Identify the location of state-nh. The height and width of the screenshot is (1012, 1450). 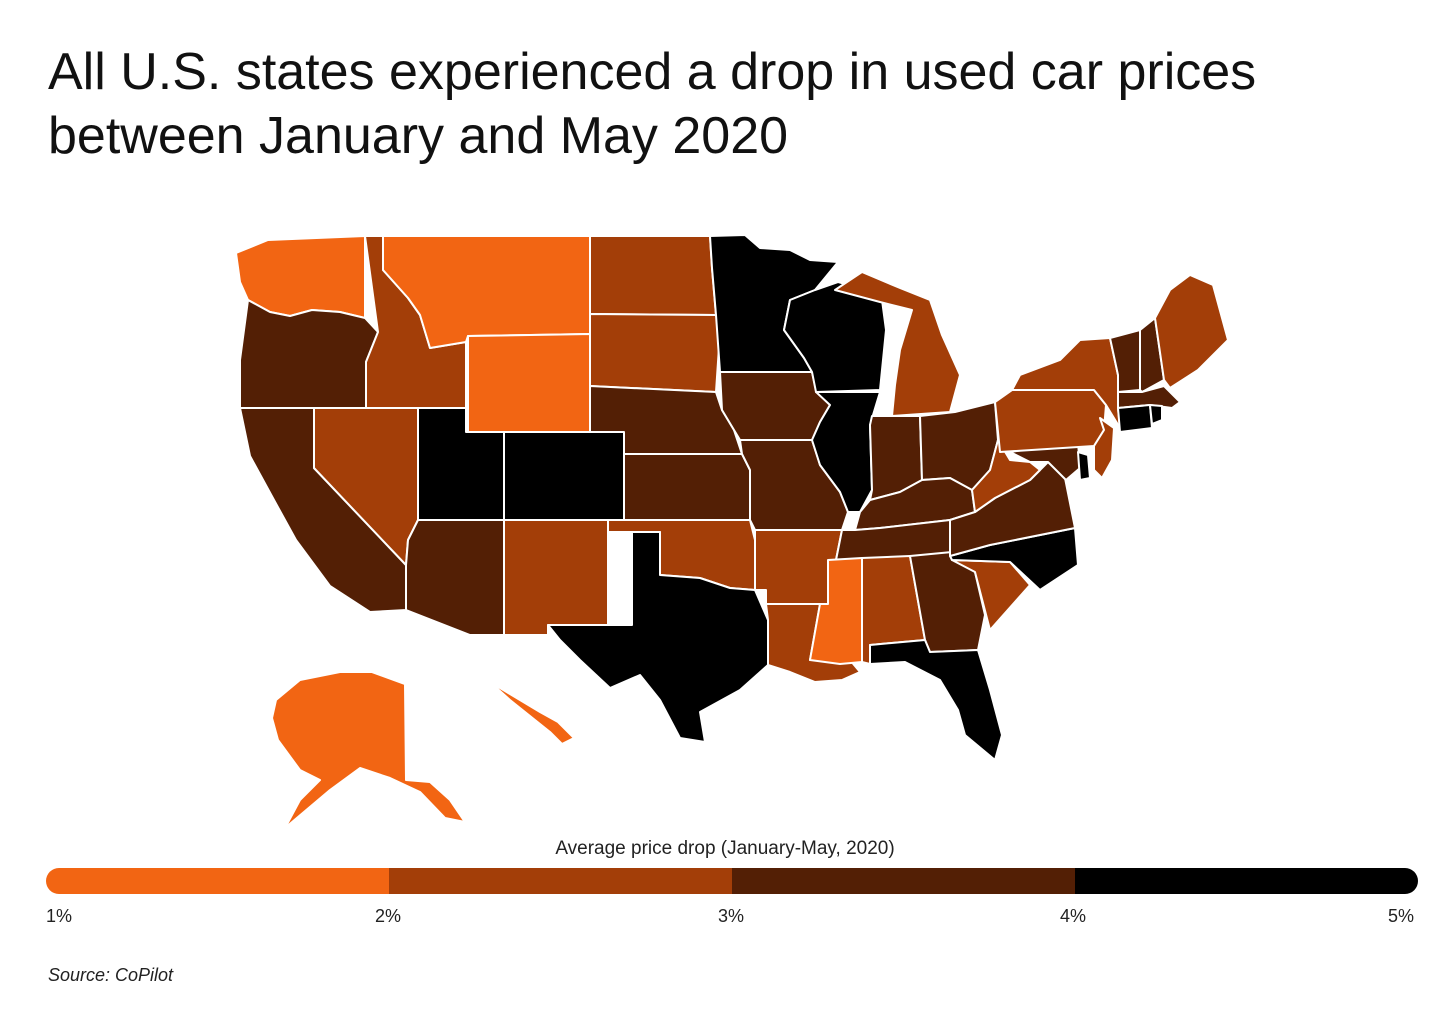
(1152, 355).